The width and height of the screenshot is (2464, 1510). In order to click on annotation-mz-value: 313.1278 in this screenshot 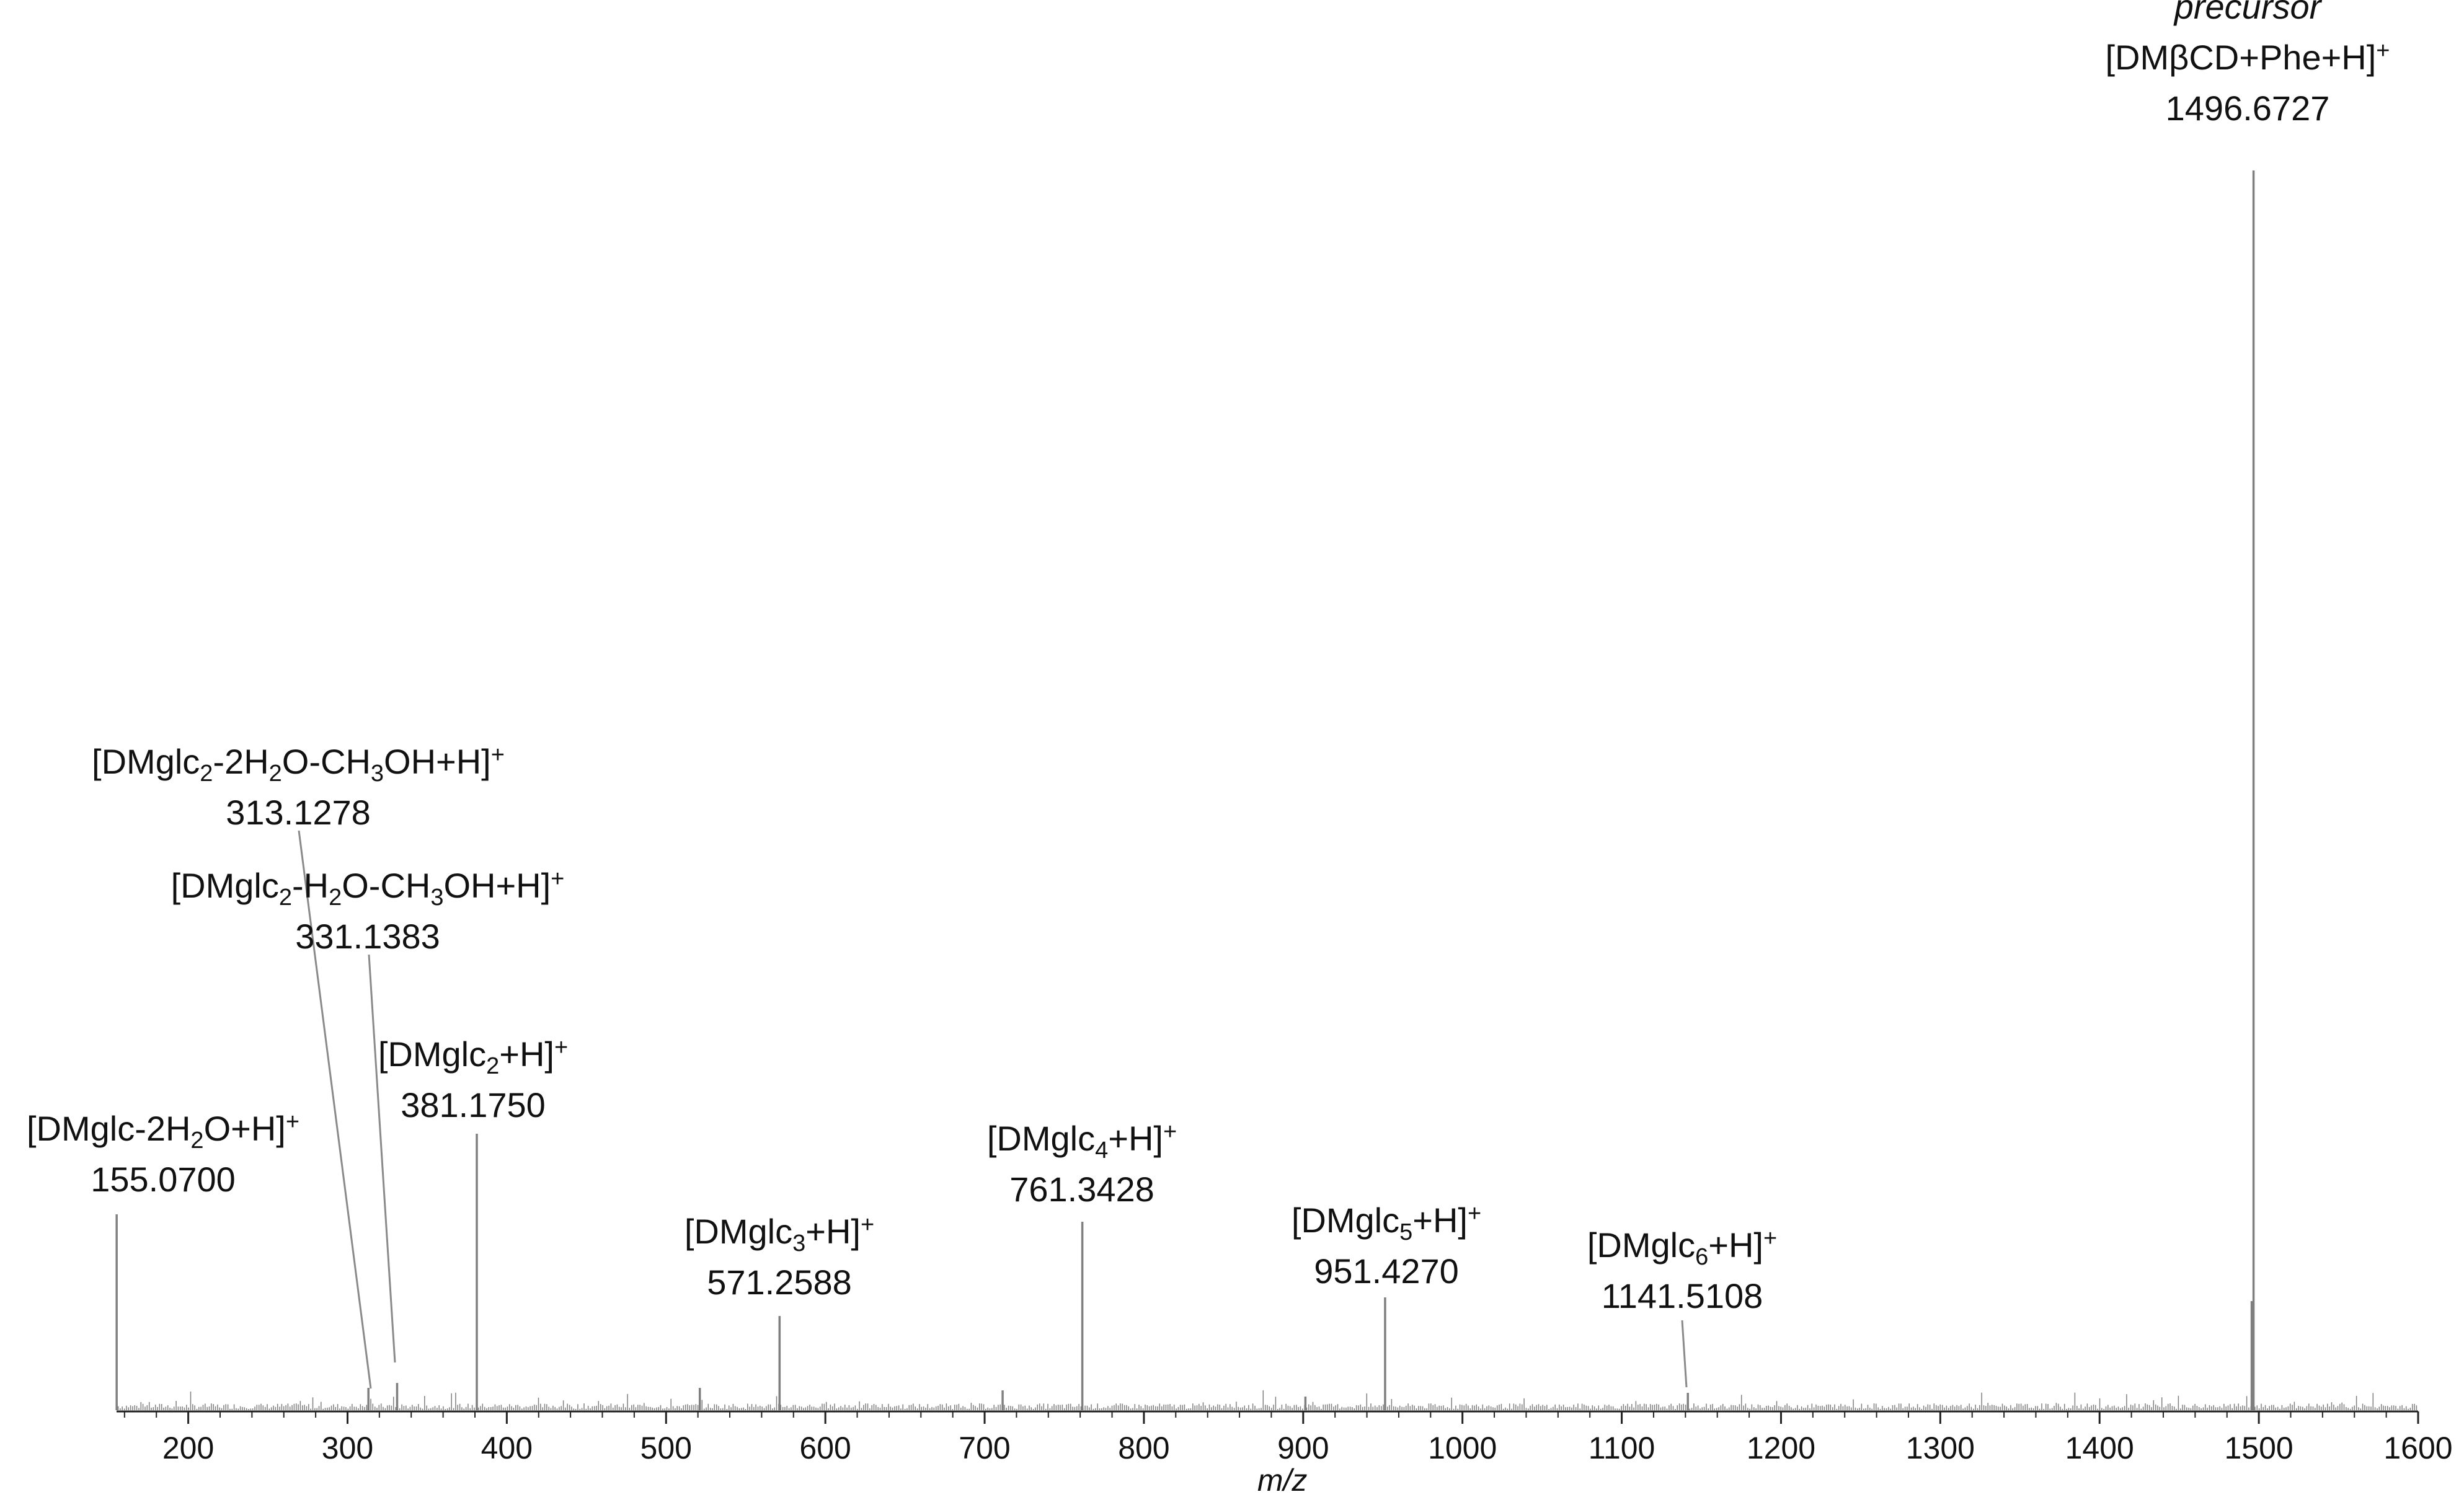, I will do `click(298, 812)`.